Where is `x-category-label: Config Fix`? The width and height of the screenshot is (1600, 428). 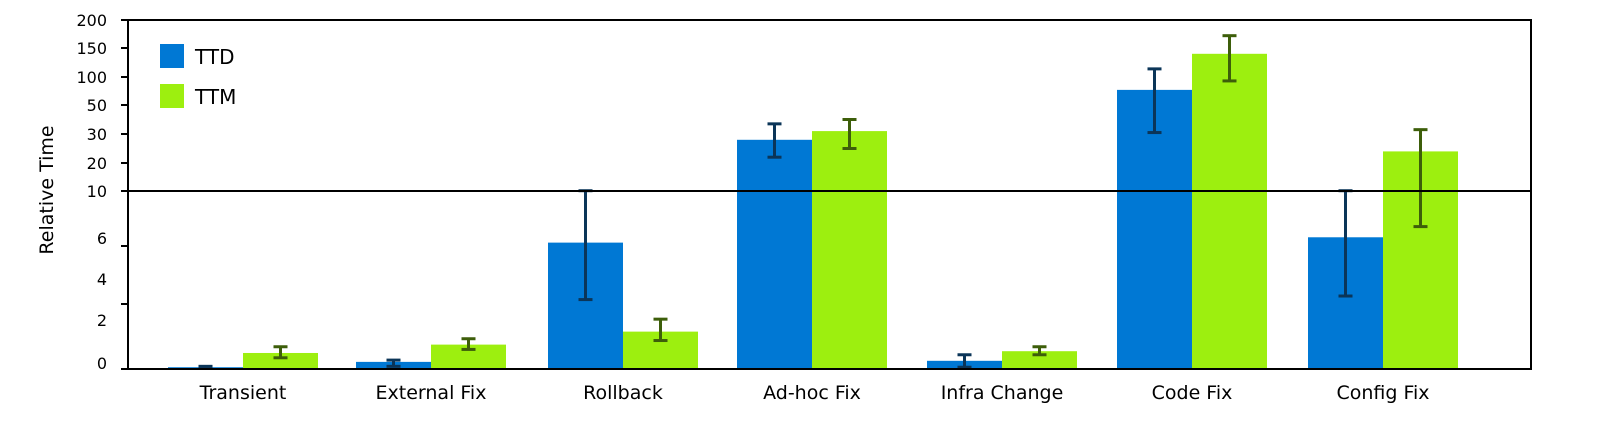 x-category-label: Config Fix is located at coordinates (1382, 393).